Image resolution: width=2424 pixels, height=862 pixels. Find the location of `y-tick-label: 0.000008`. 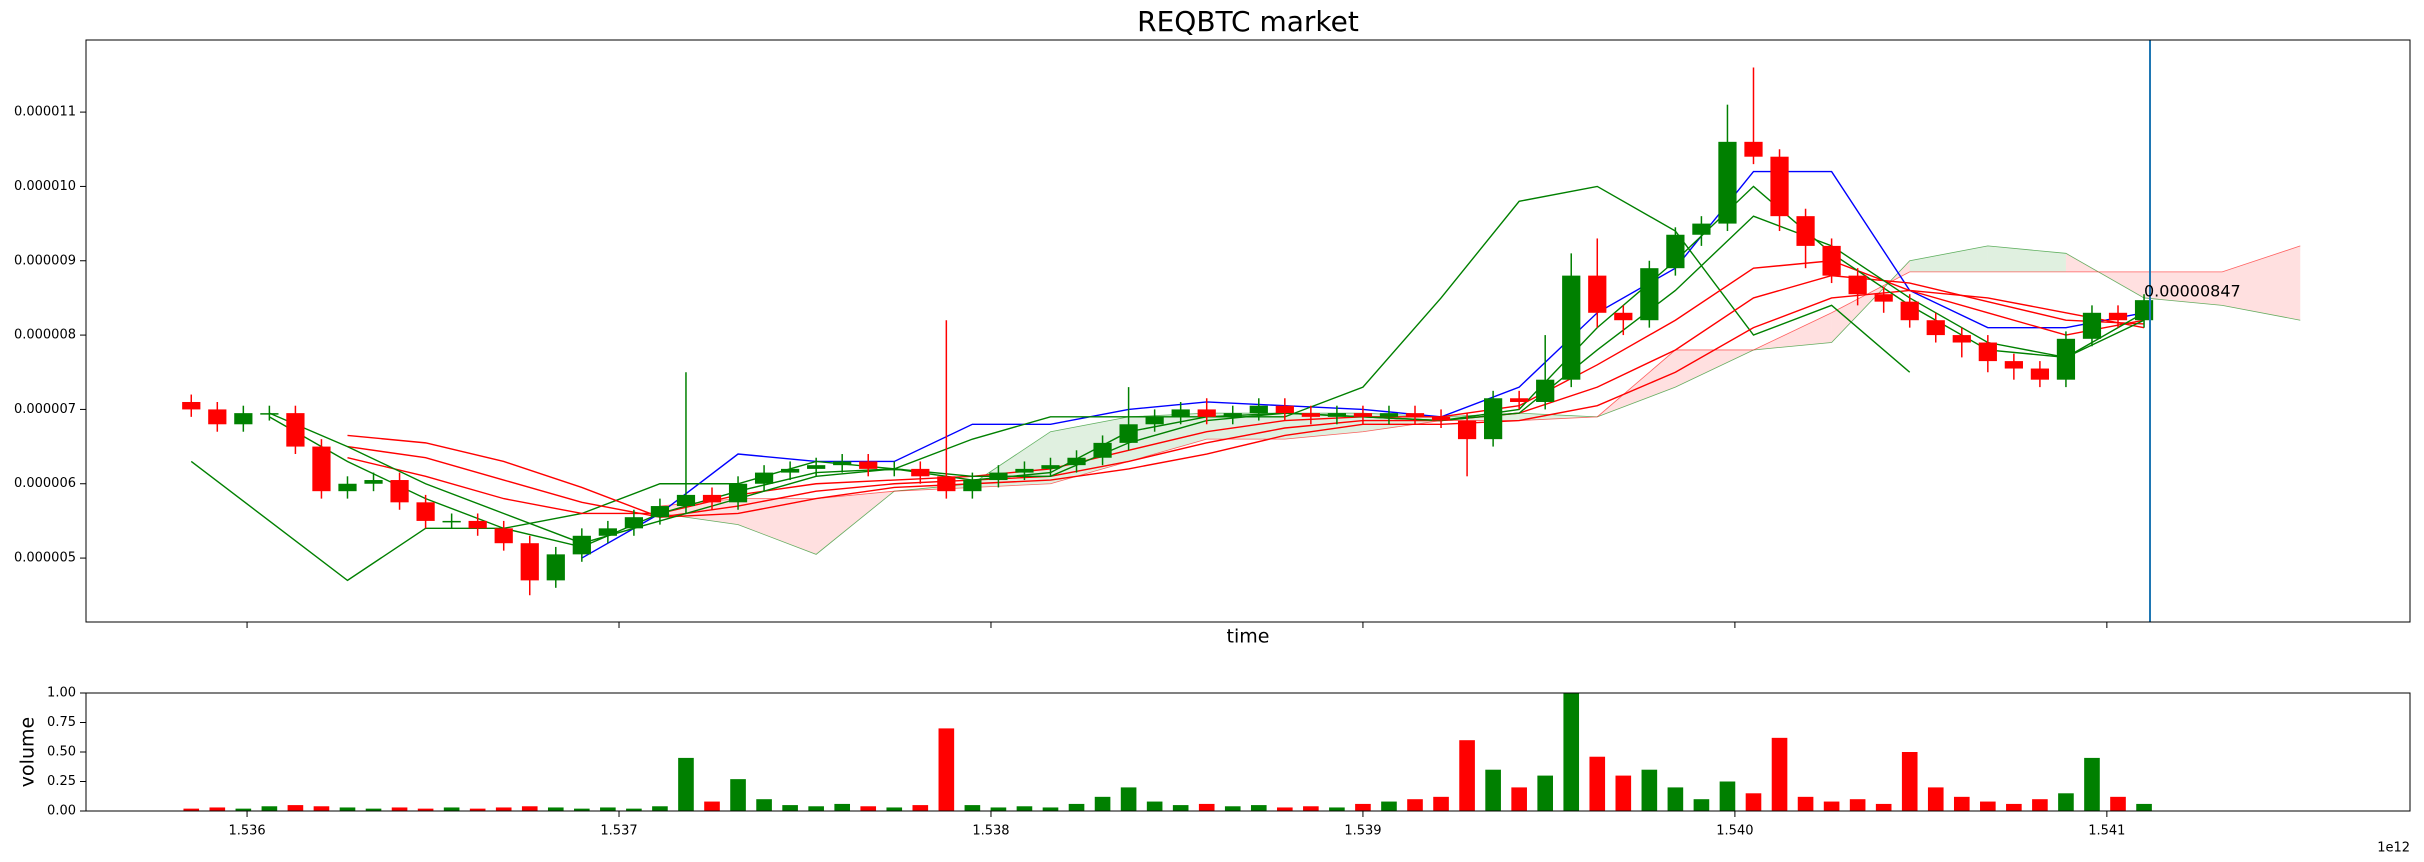

y-tick-label: 0.000008 is located at coordinates (45, 335).